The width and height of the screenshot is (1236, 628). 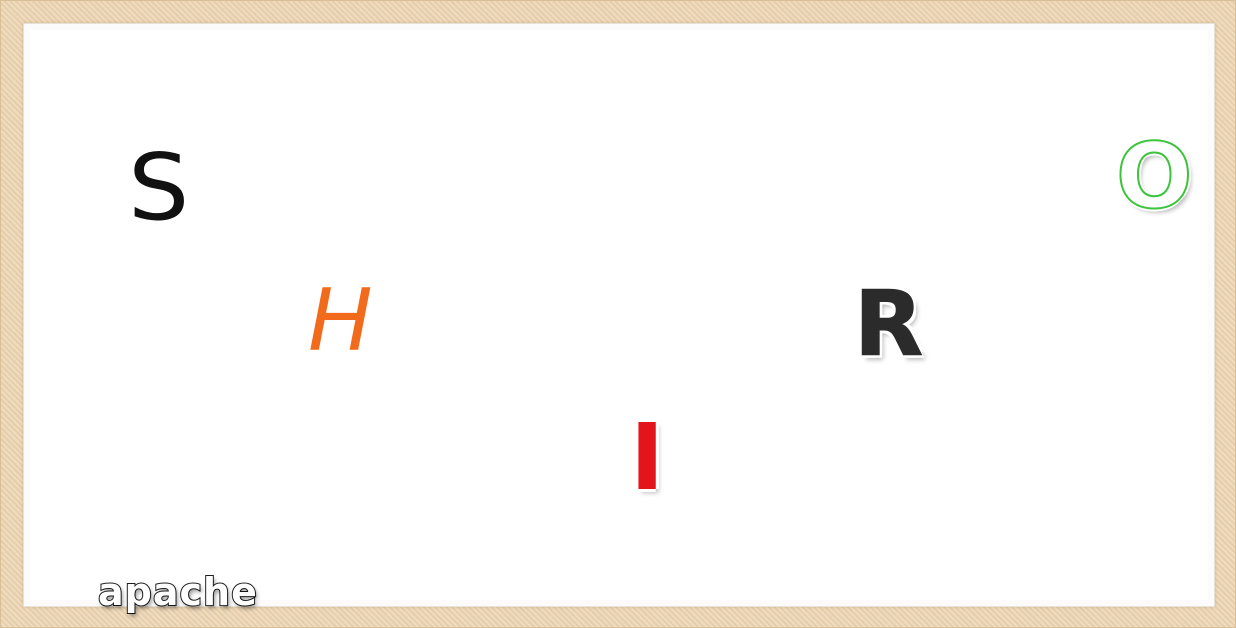 I want to click on letter-h: H, so click(x=340, y=321).